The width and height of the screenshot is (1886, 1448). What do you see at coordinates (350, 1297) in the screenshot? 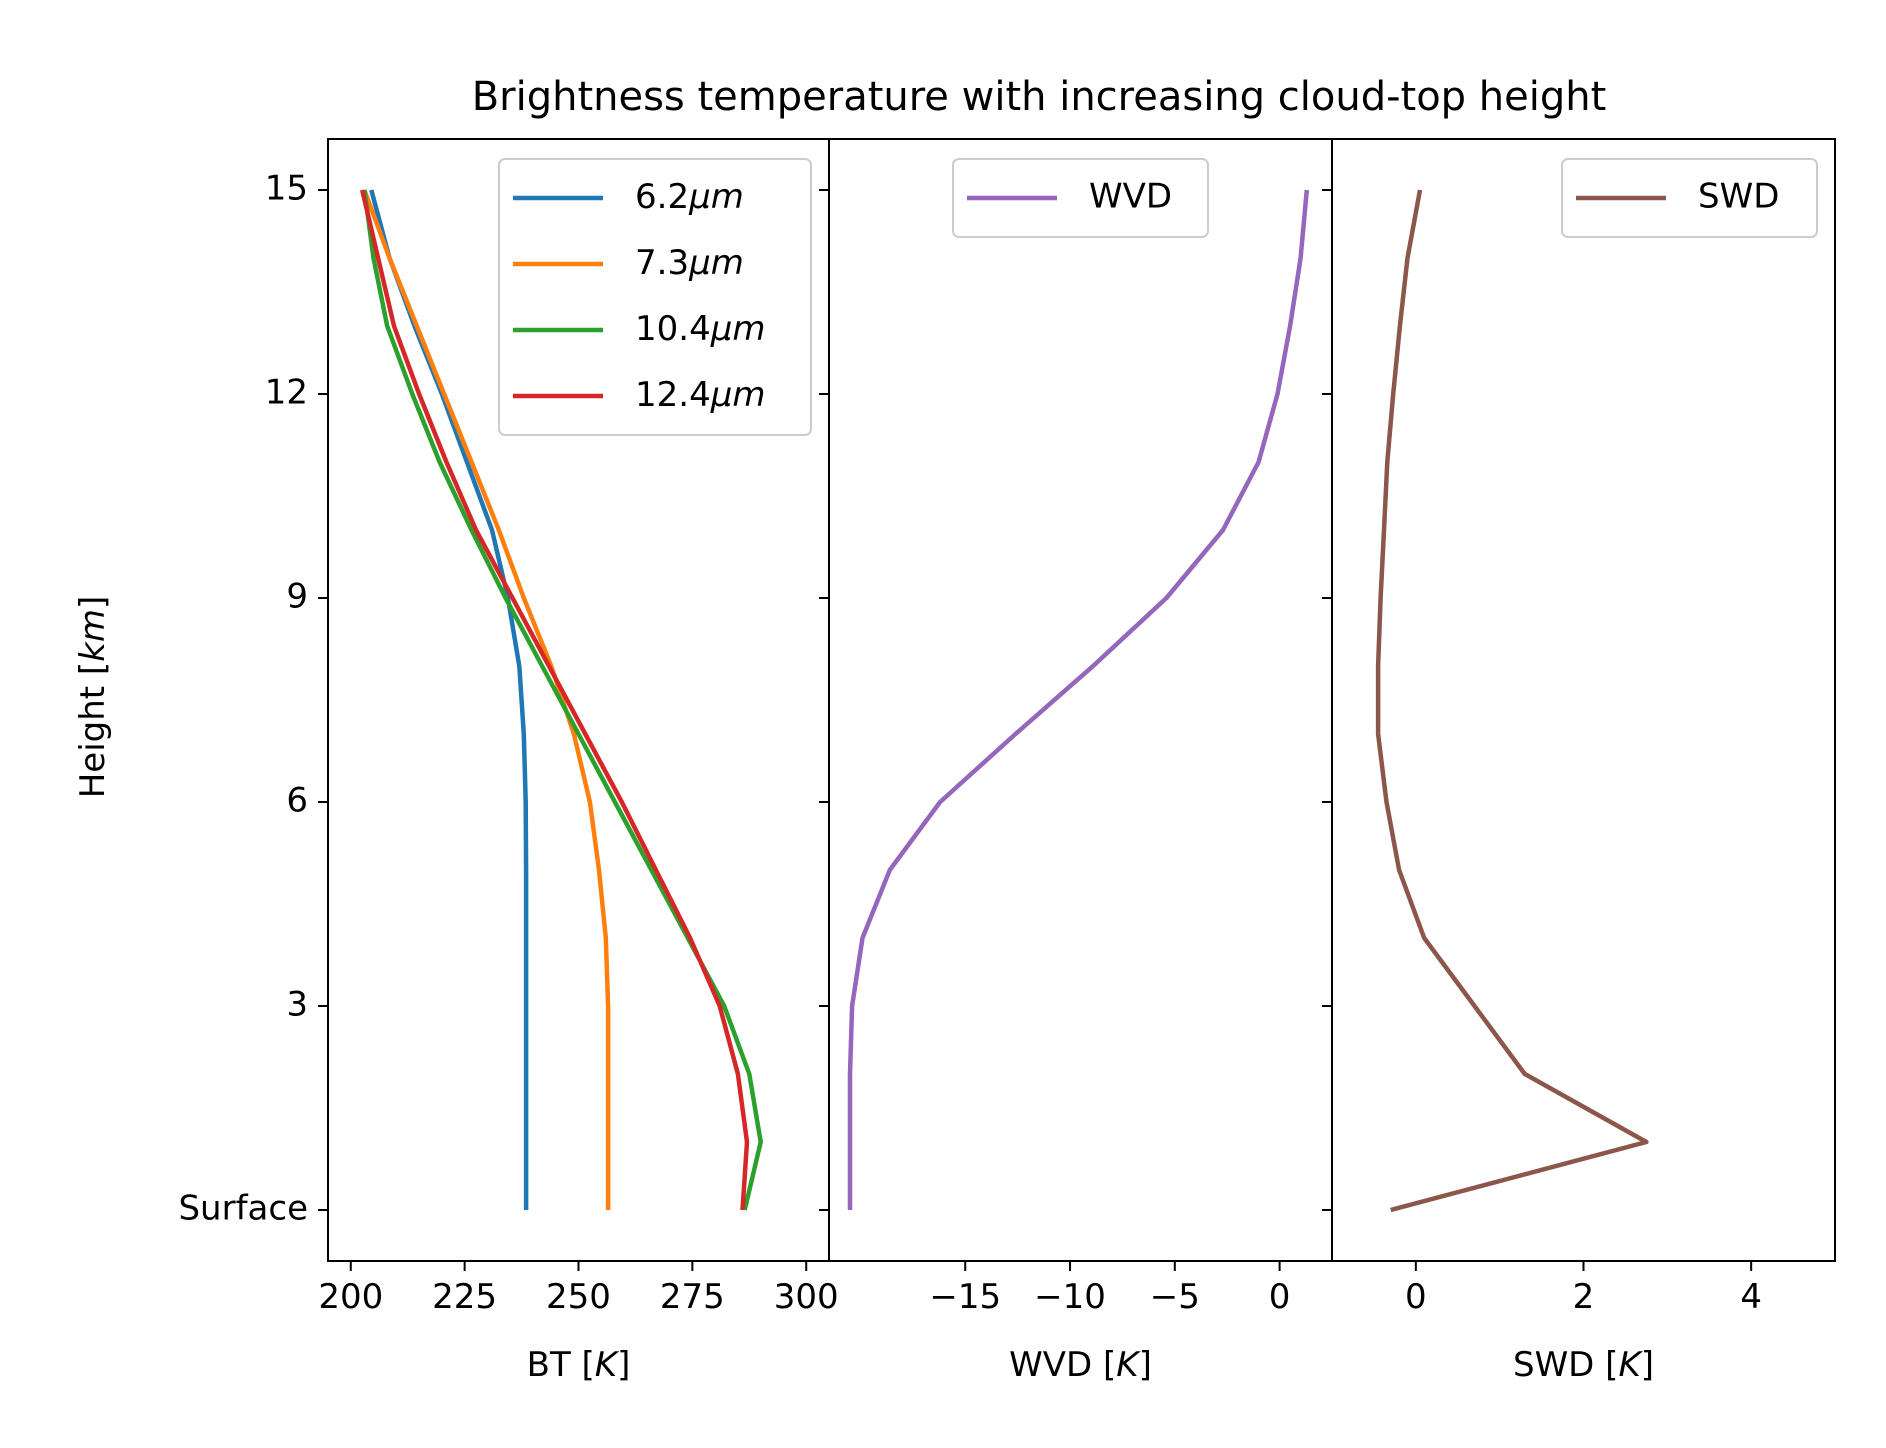
I see `x-tick-label: 200` at bounding box center [350, 1297].